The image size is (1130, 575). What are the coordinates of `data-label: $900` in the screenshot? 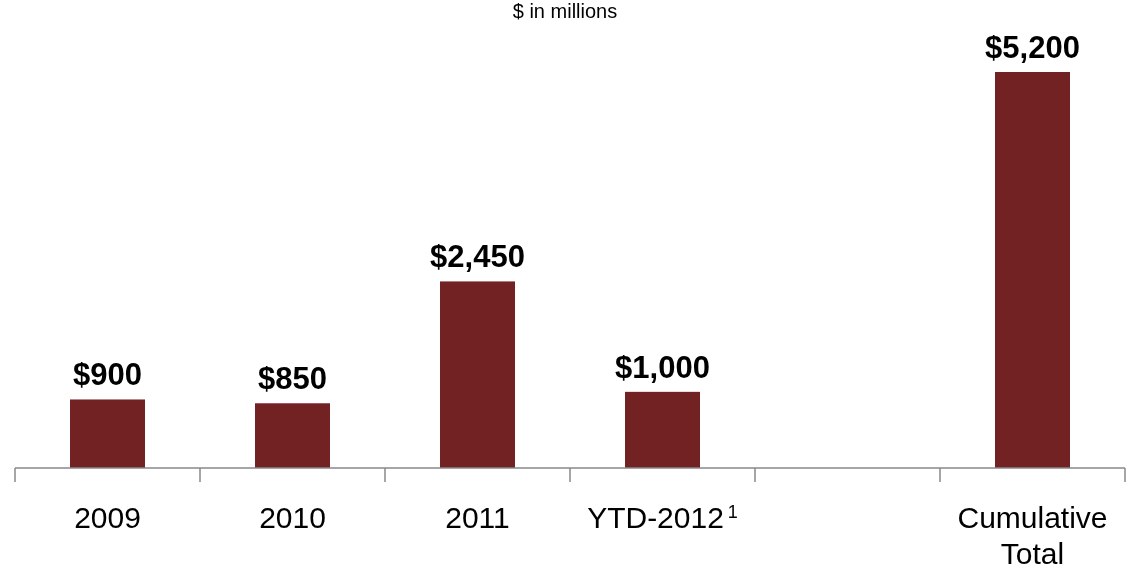 It's located at (107, 375).